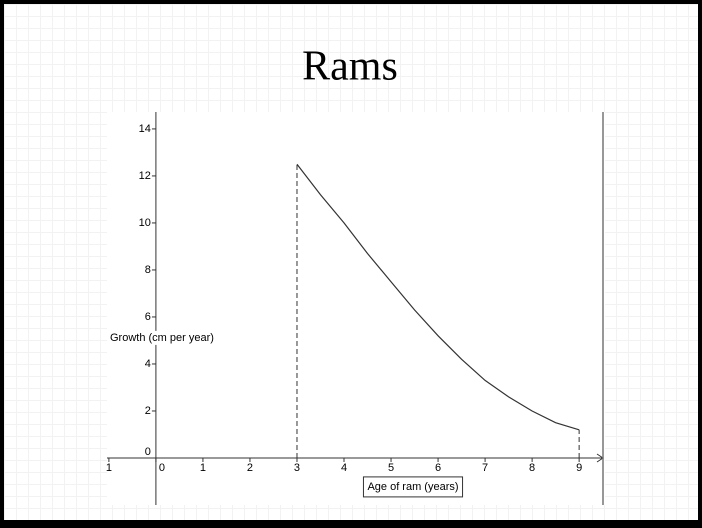  Describe the element at coordinates (148, 411) in the screenshot. I see `y-tick-label: 2` at that location.